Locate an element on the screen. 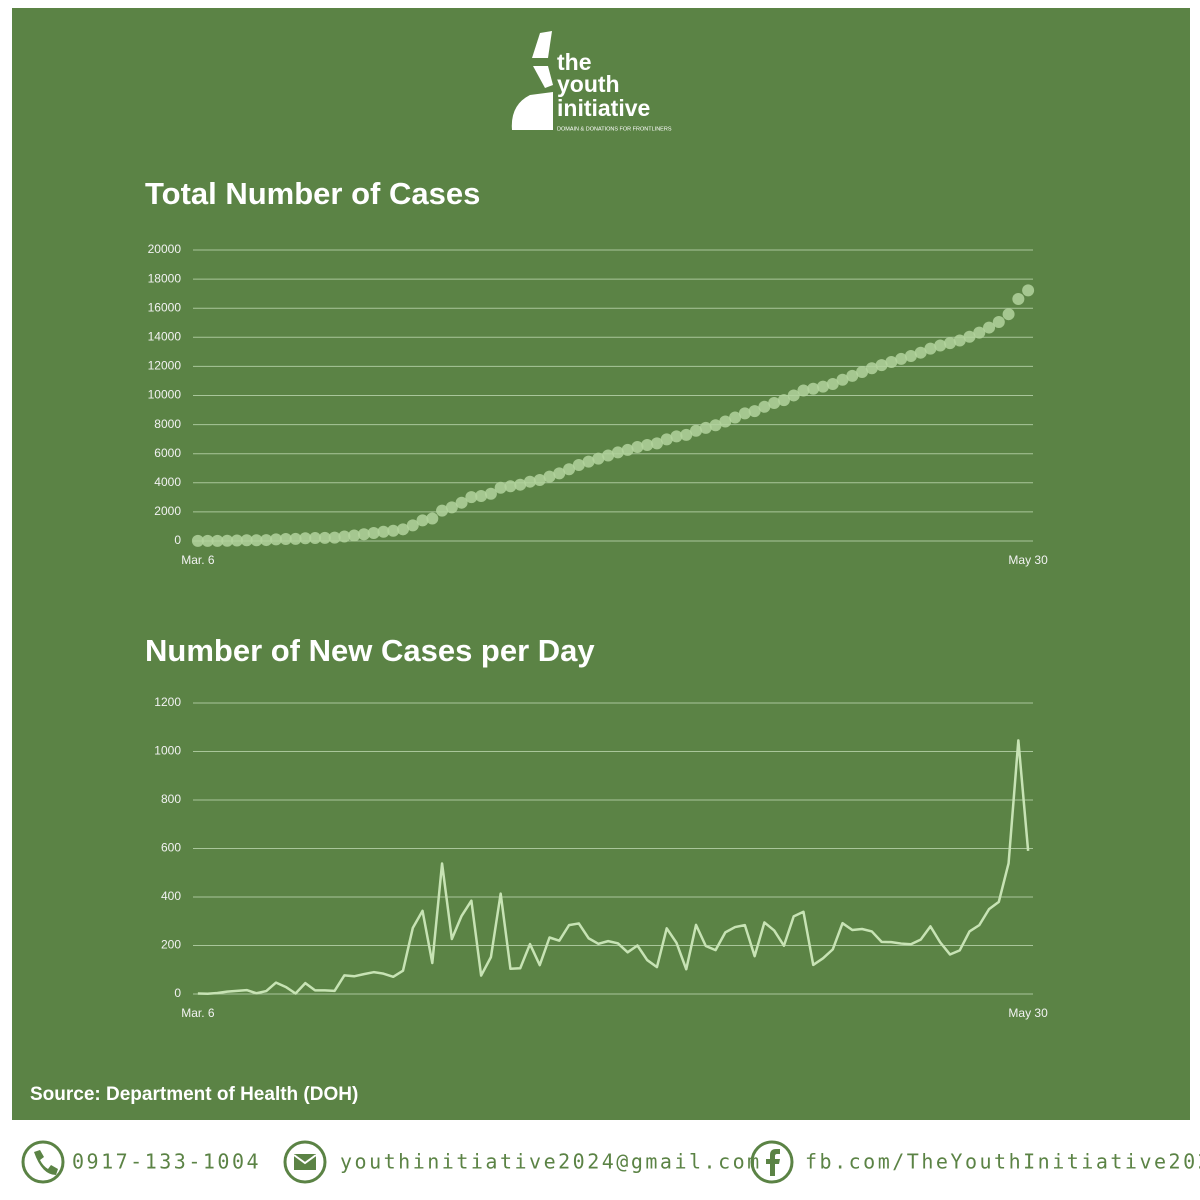 Image resolution: width=1200 pixels, height=1200 pixels. y-tick-label: 16000 is located at coordinates (165, 307).